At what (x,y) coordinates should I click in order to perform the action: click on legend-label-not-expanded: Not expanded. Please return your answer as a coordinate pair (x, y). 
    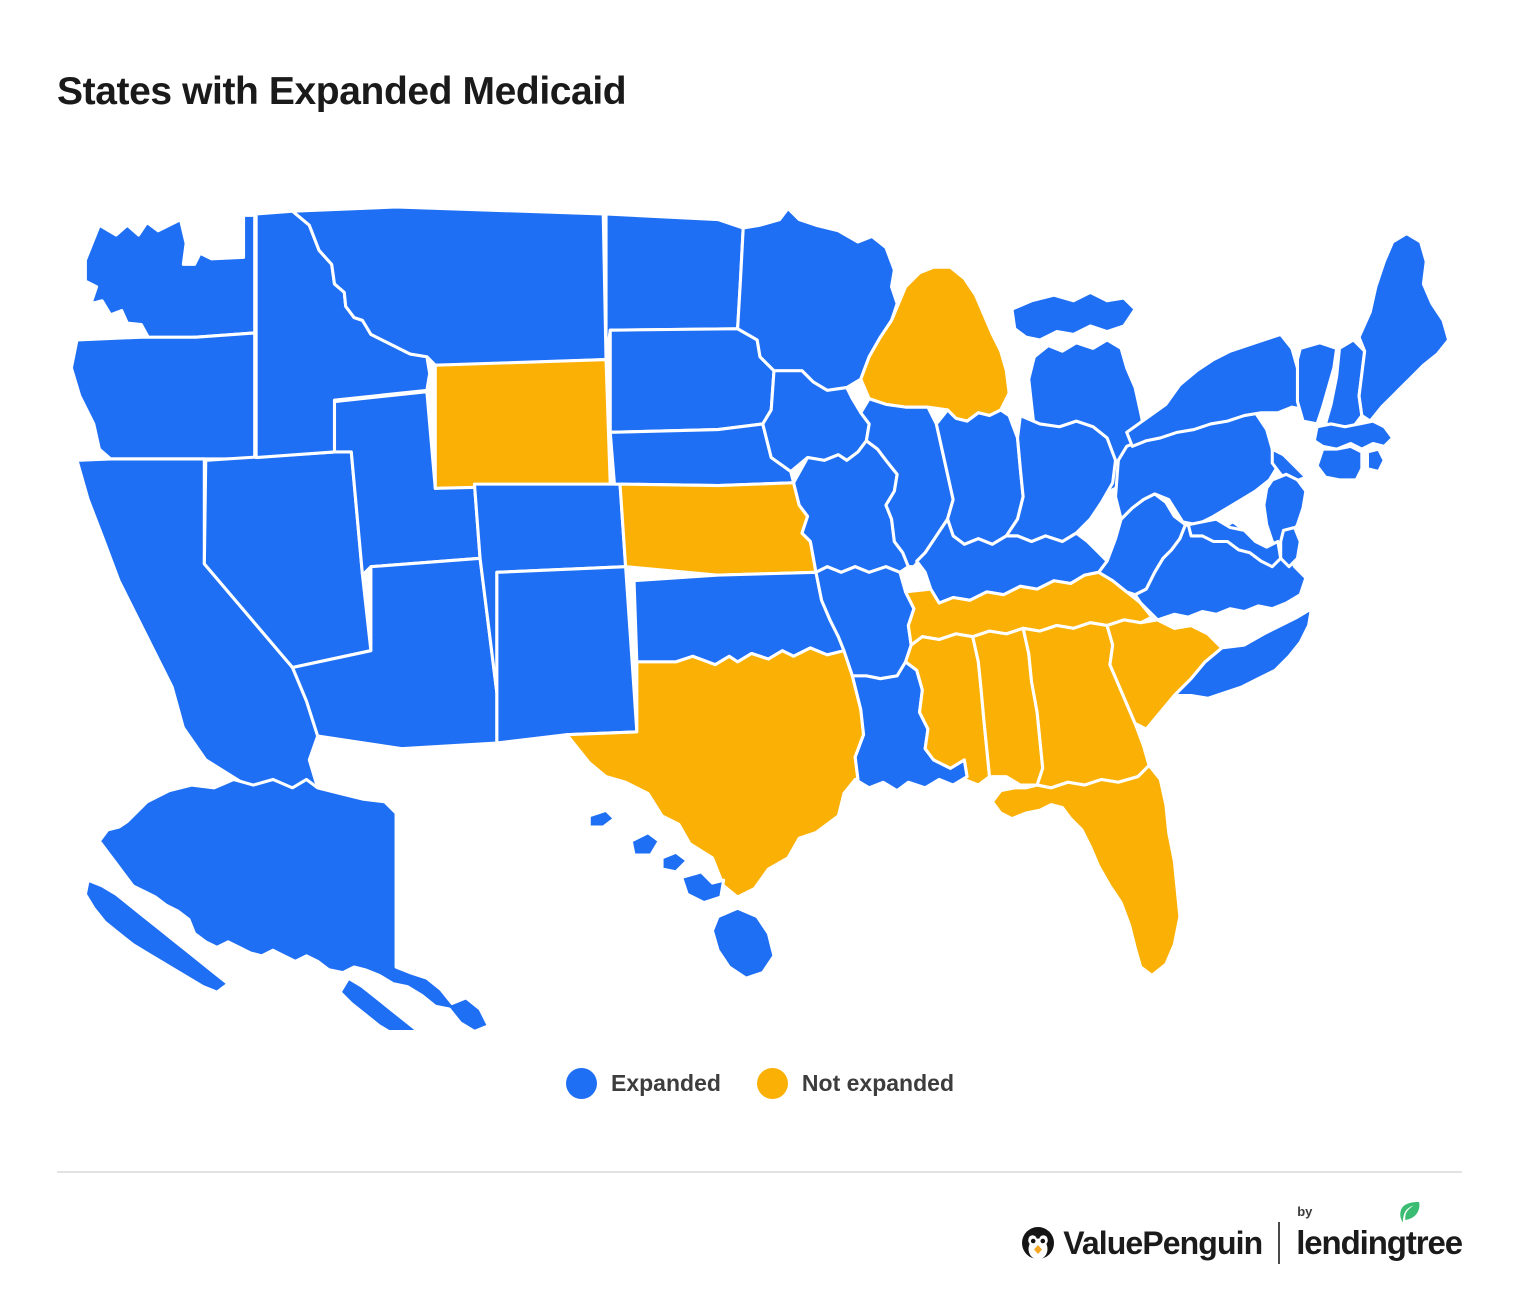
    Looking at the image, I should click on (877, 1083).